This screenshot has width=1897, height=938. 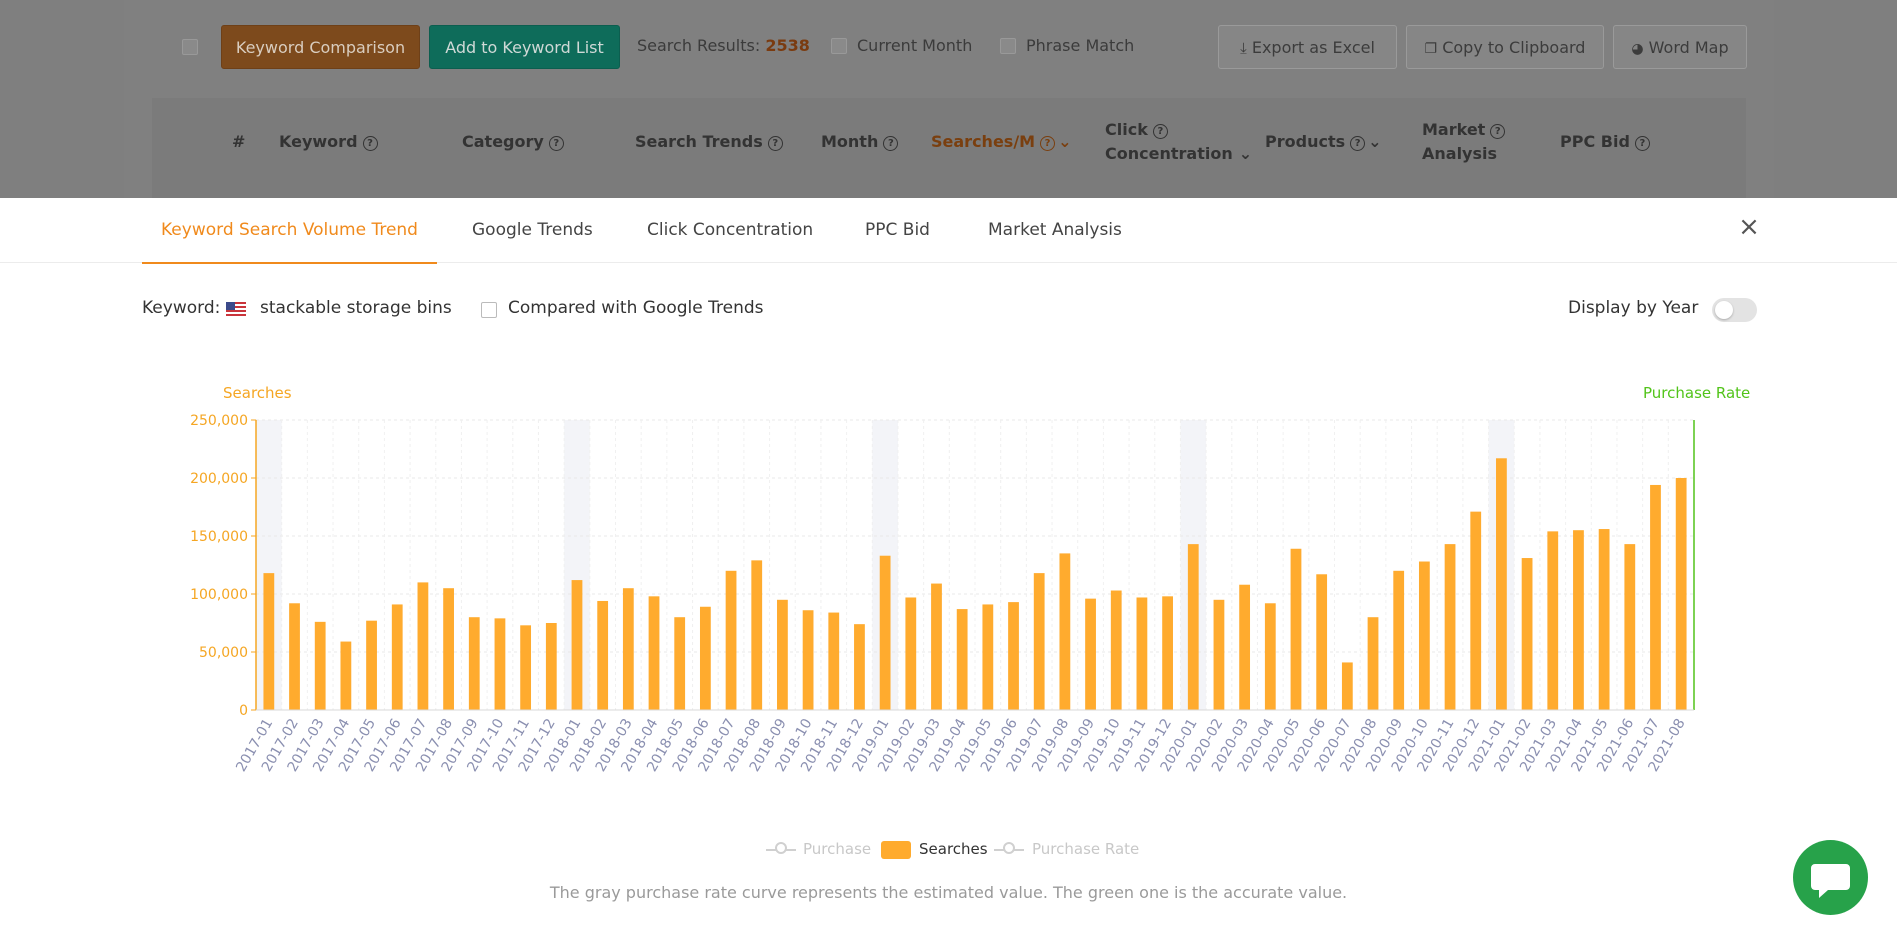 I want to click on phrase-match-label: Phrase Match, so click(x=1080, y=45).